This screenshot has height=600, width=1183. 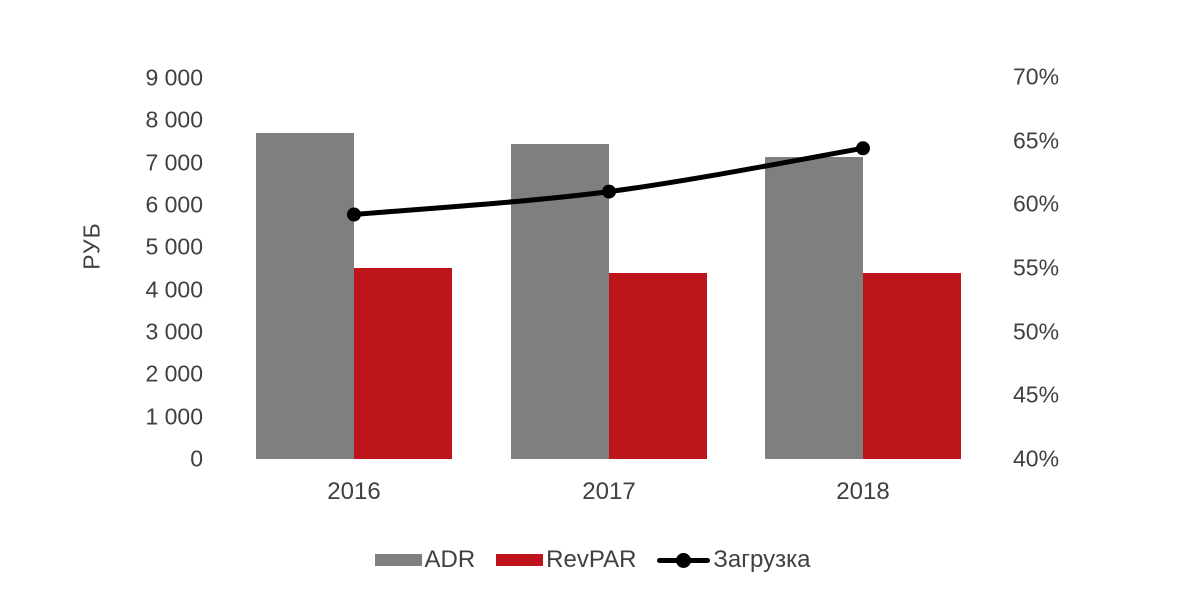 What do you see at coordinates (520, 560) in the screenshot?
I see `legend-swatch-revpar` at bounding box center [520, 560].